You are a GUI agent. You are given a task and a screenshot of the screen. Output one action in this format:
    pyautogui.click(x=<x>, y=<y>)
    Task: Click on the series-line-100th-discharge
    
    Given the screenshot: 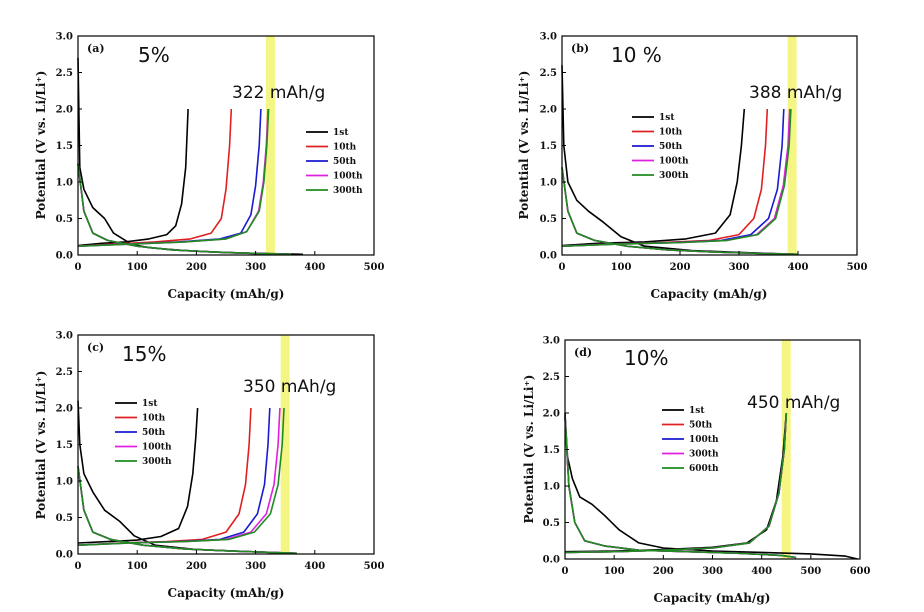 What is the action you would take?
    pyautogui.click(x=680, y=487)
    